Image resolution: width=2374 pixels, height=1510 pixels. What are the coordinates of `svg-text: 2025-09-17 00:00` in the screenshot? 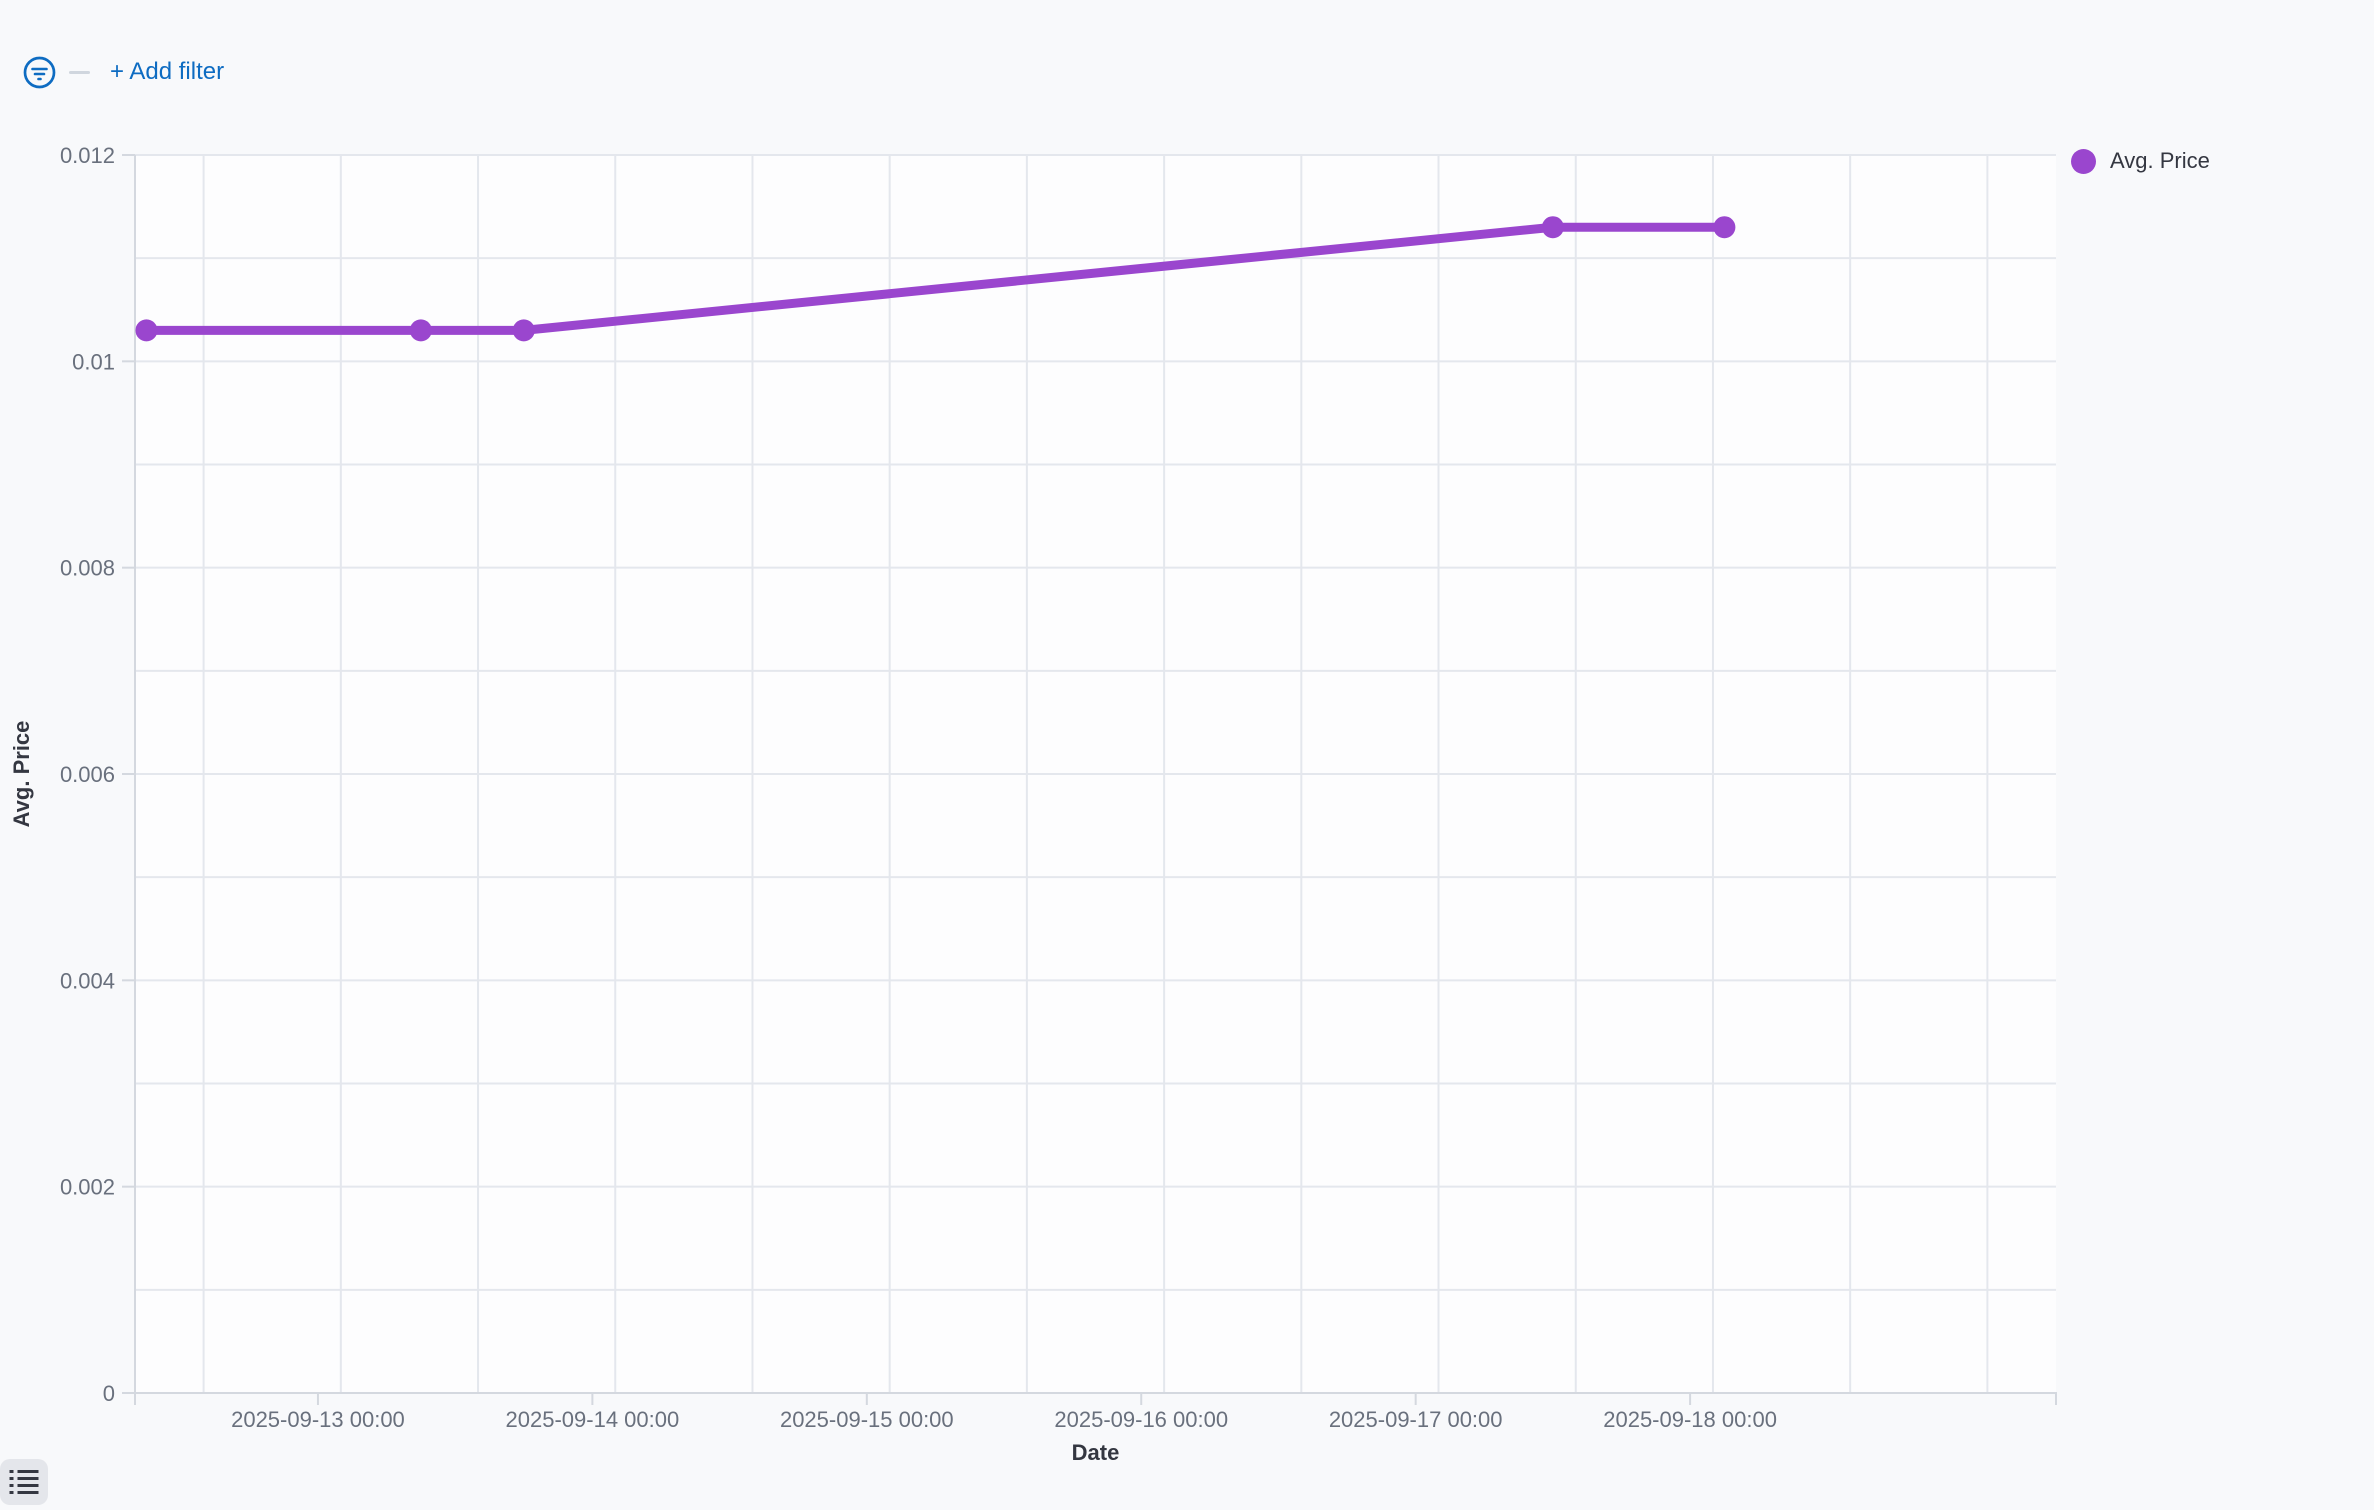 It's located at (1416, 1419).